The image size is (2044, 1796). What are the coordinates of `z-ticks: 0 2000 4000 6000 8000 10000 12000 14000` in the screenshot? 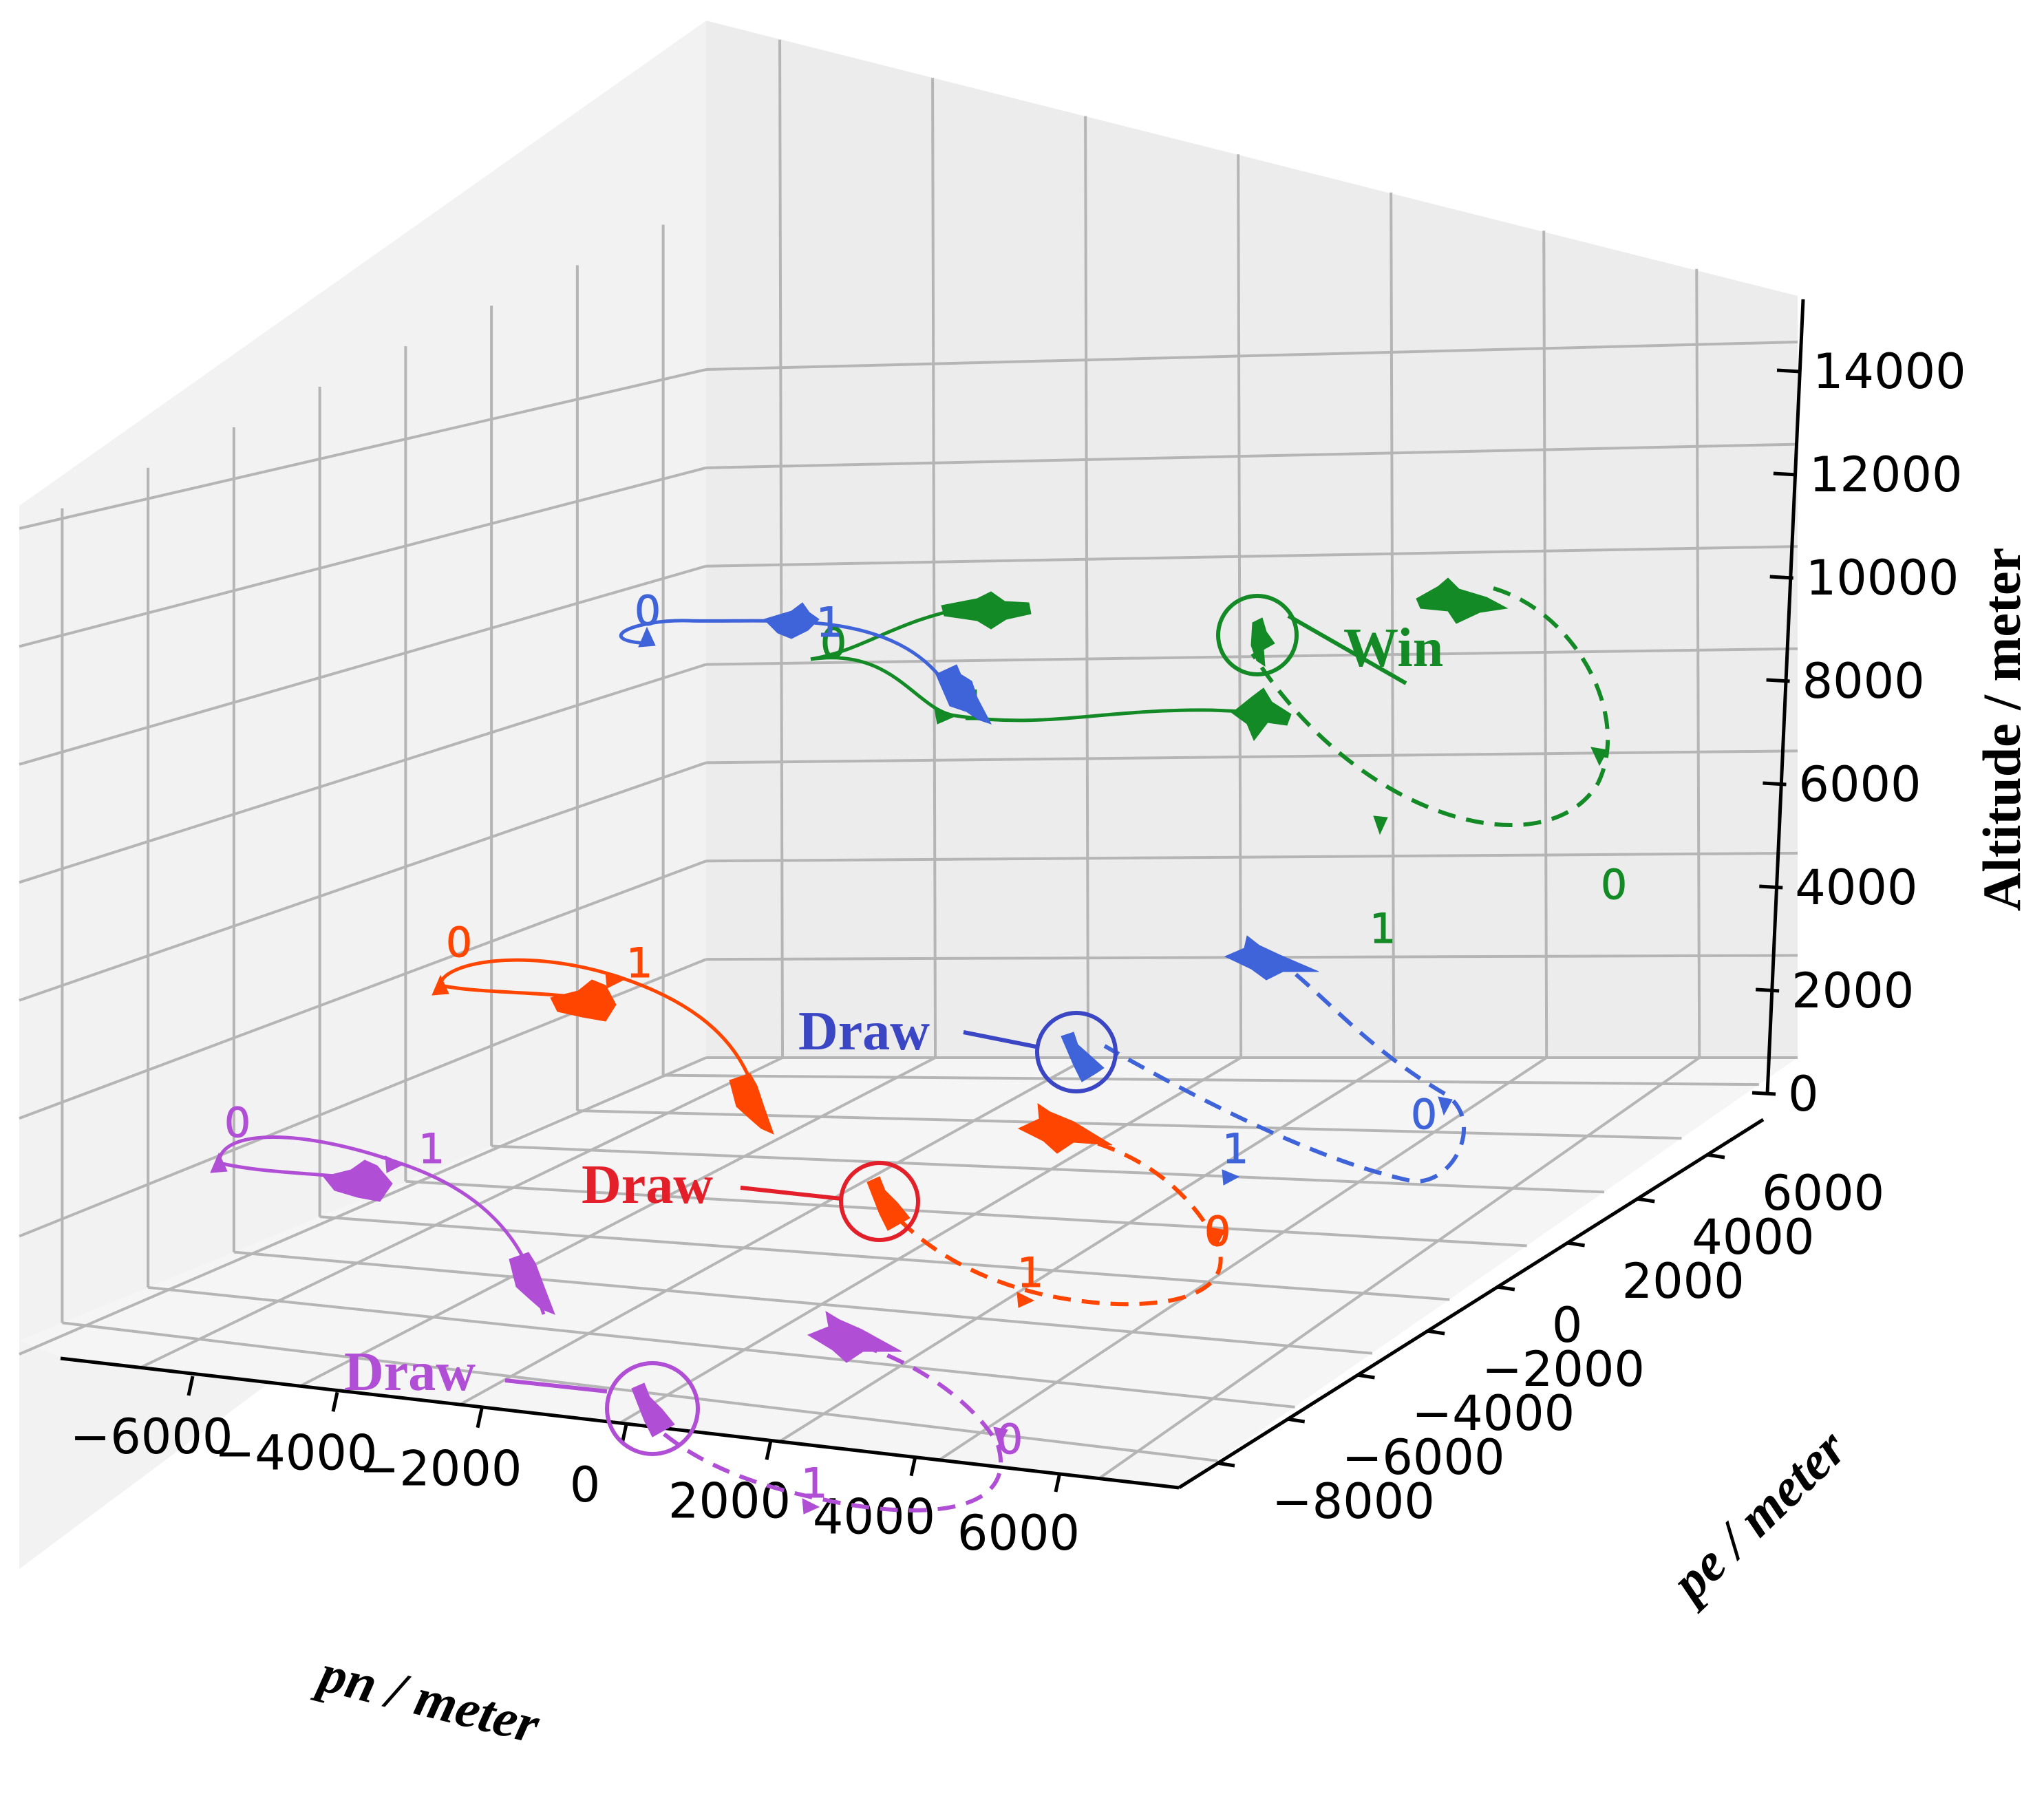 It's located at (1859, 732).